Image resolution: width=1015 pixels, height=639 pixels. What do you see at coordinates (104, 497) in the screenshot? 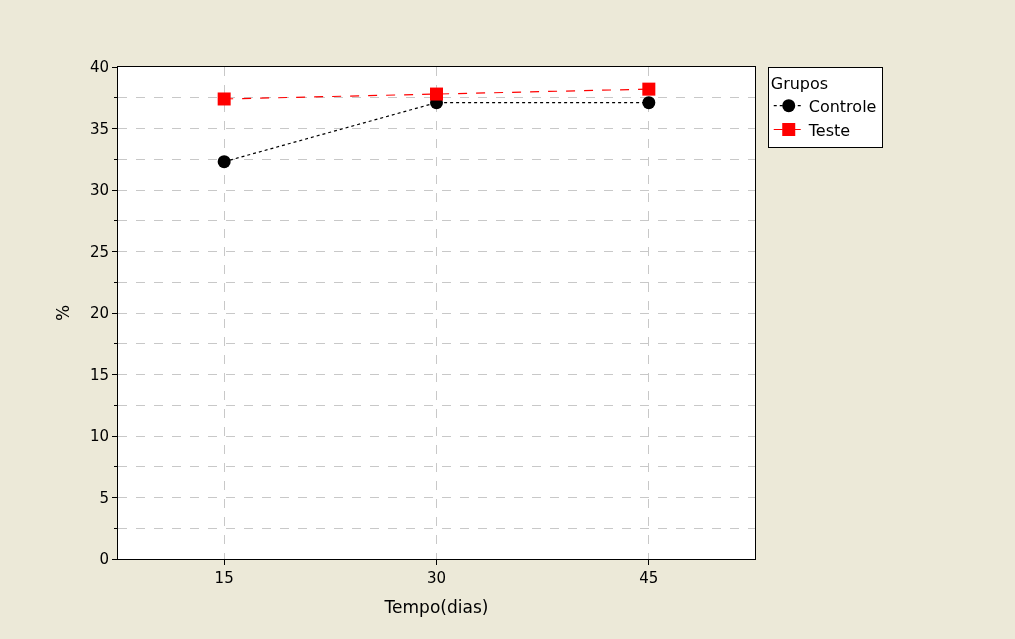
I see `y-tick-label: 5` at bounding box center [104, 497].